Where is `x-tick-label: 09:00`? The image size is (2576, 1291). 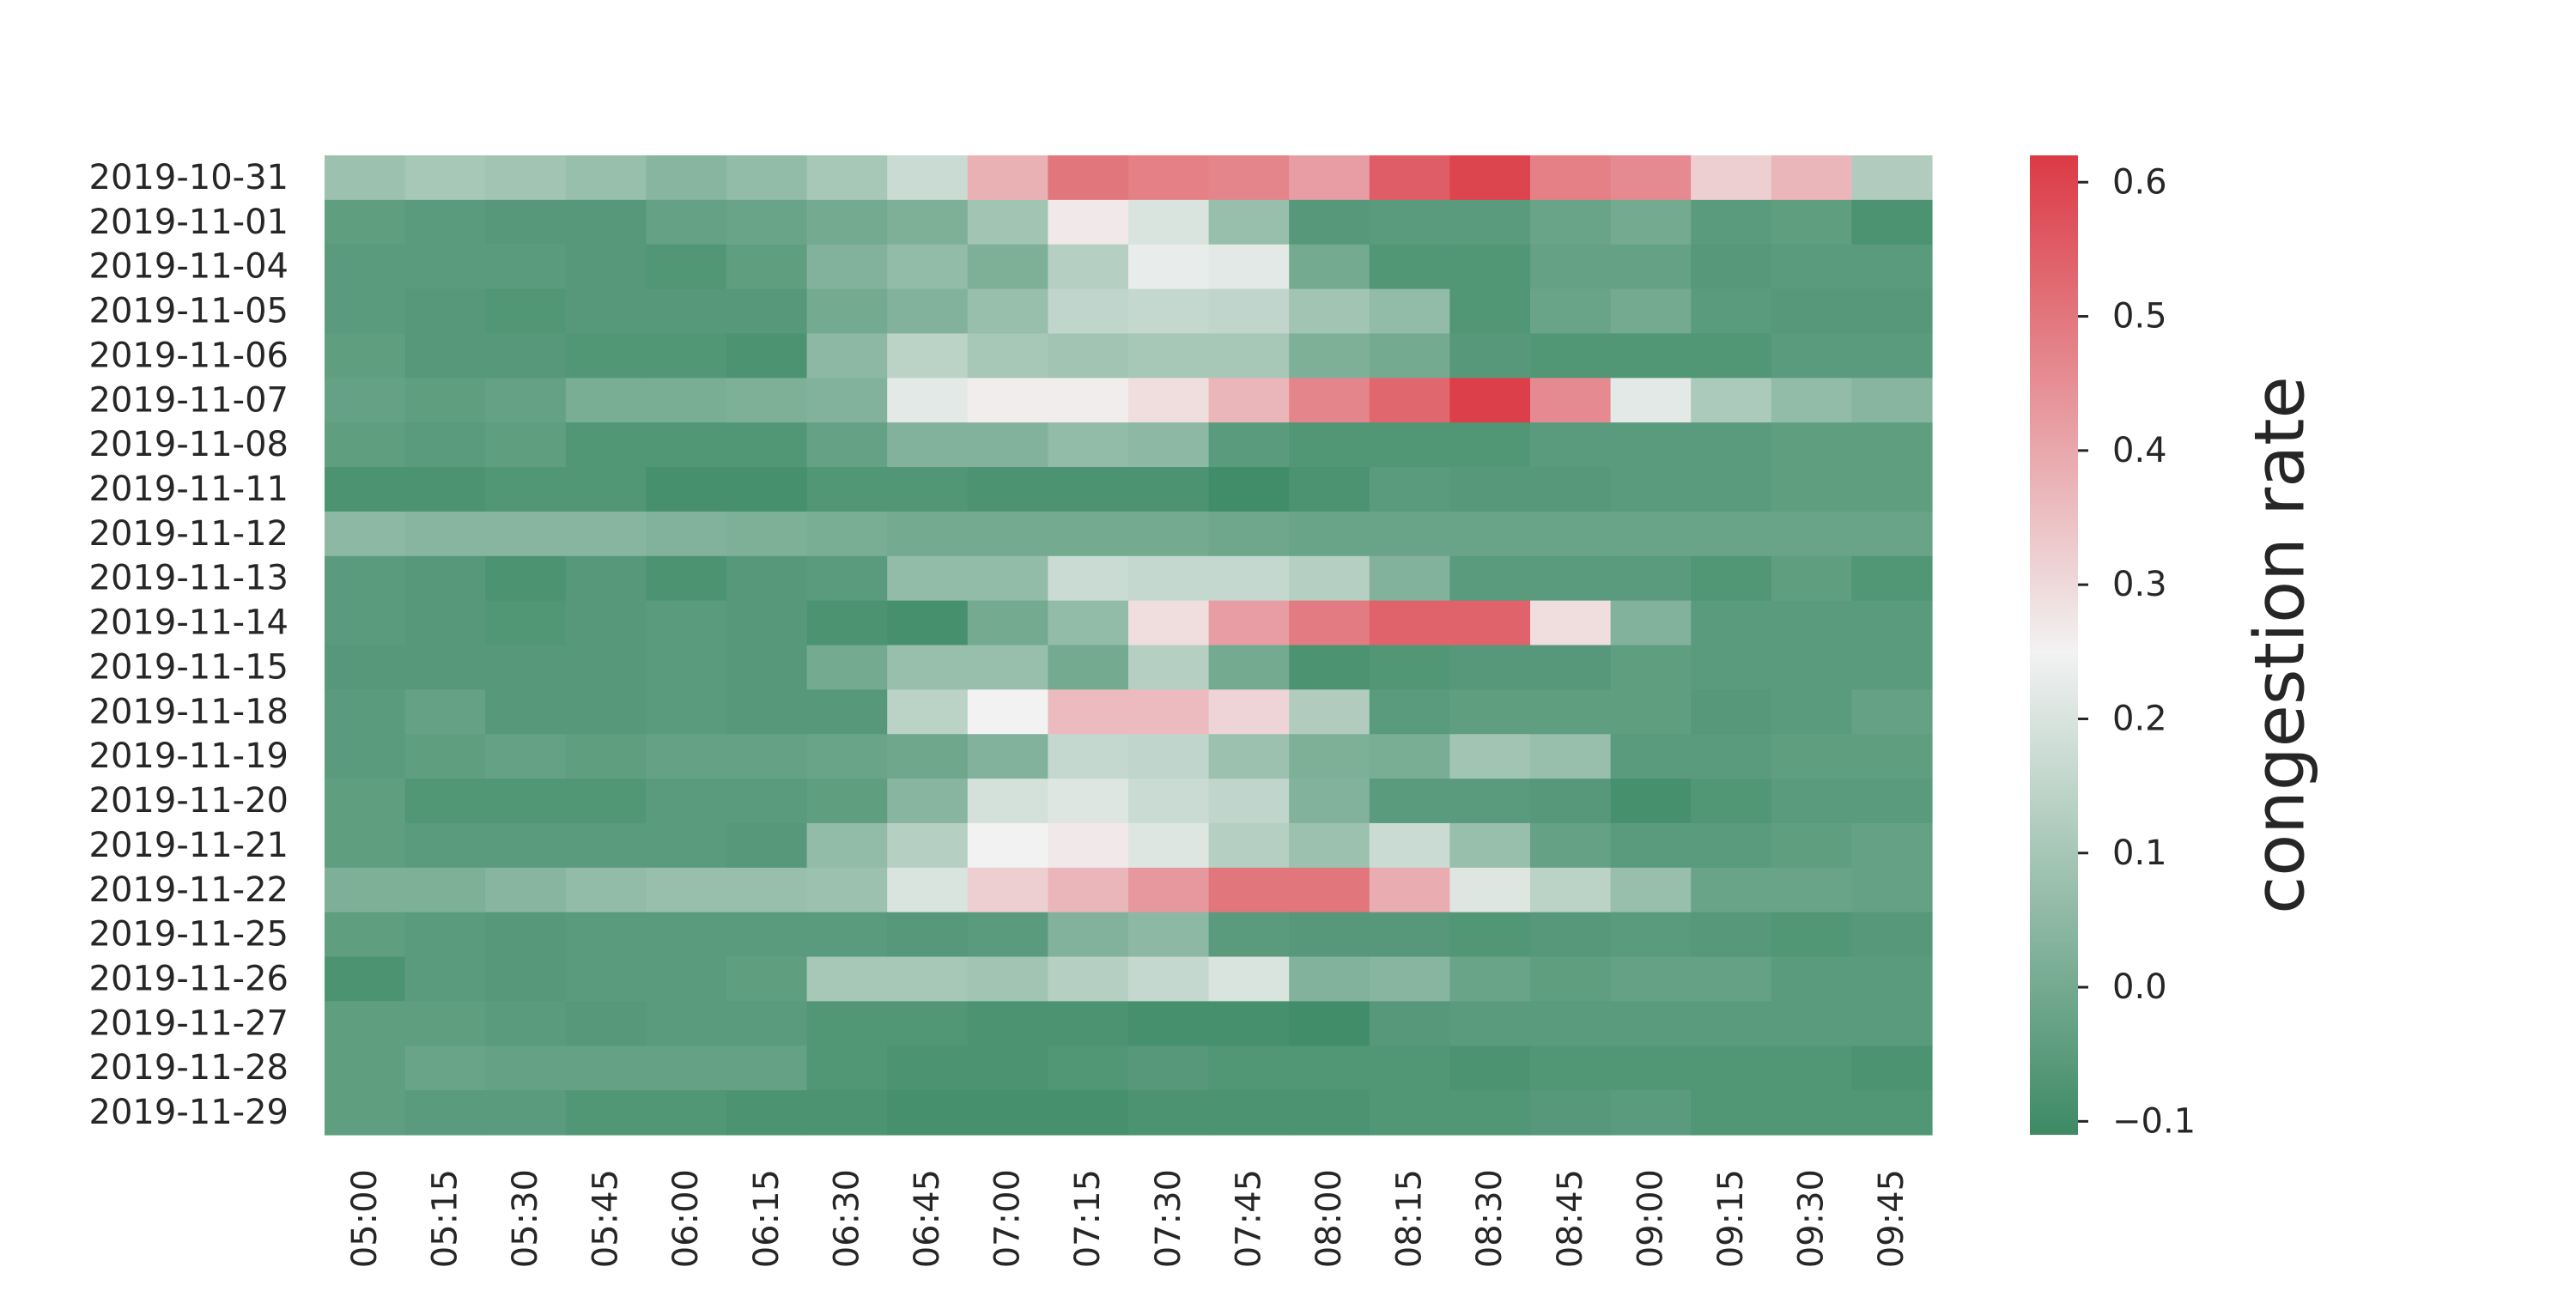
x-tick-label: 09:00 is located at coordinates (1650, 1219).